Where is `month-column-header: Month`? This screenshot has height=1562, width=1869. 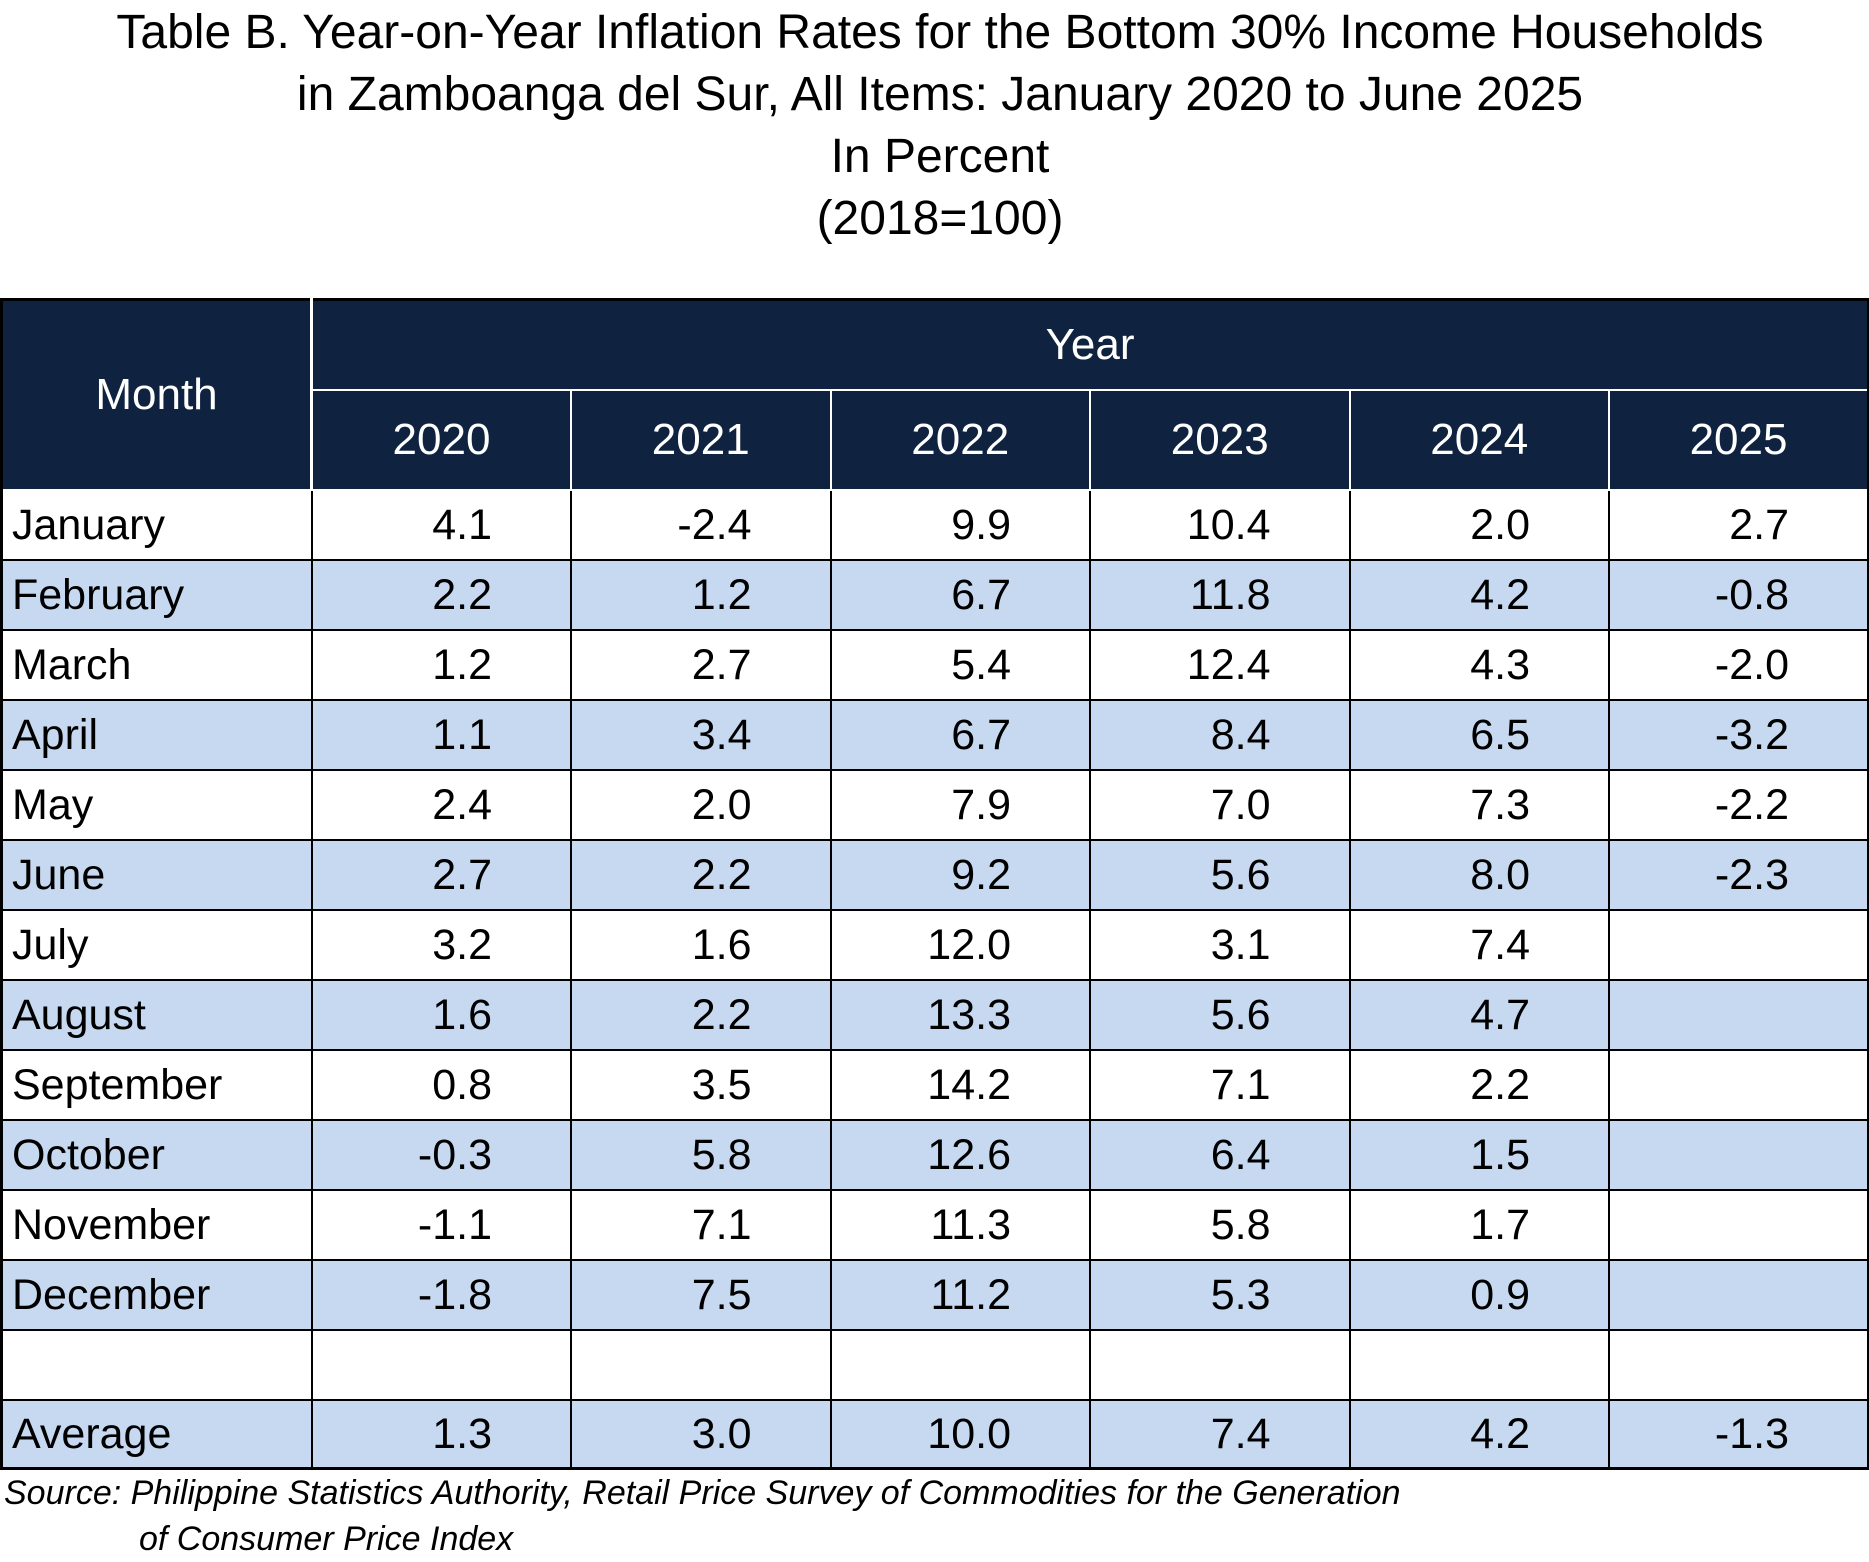
month-column-header: Month is located at coordinates (156, 394).